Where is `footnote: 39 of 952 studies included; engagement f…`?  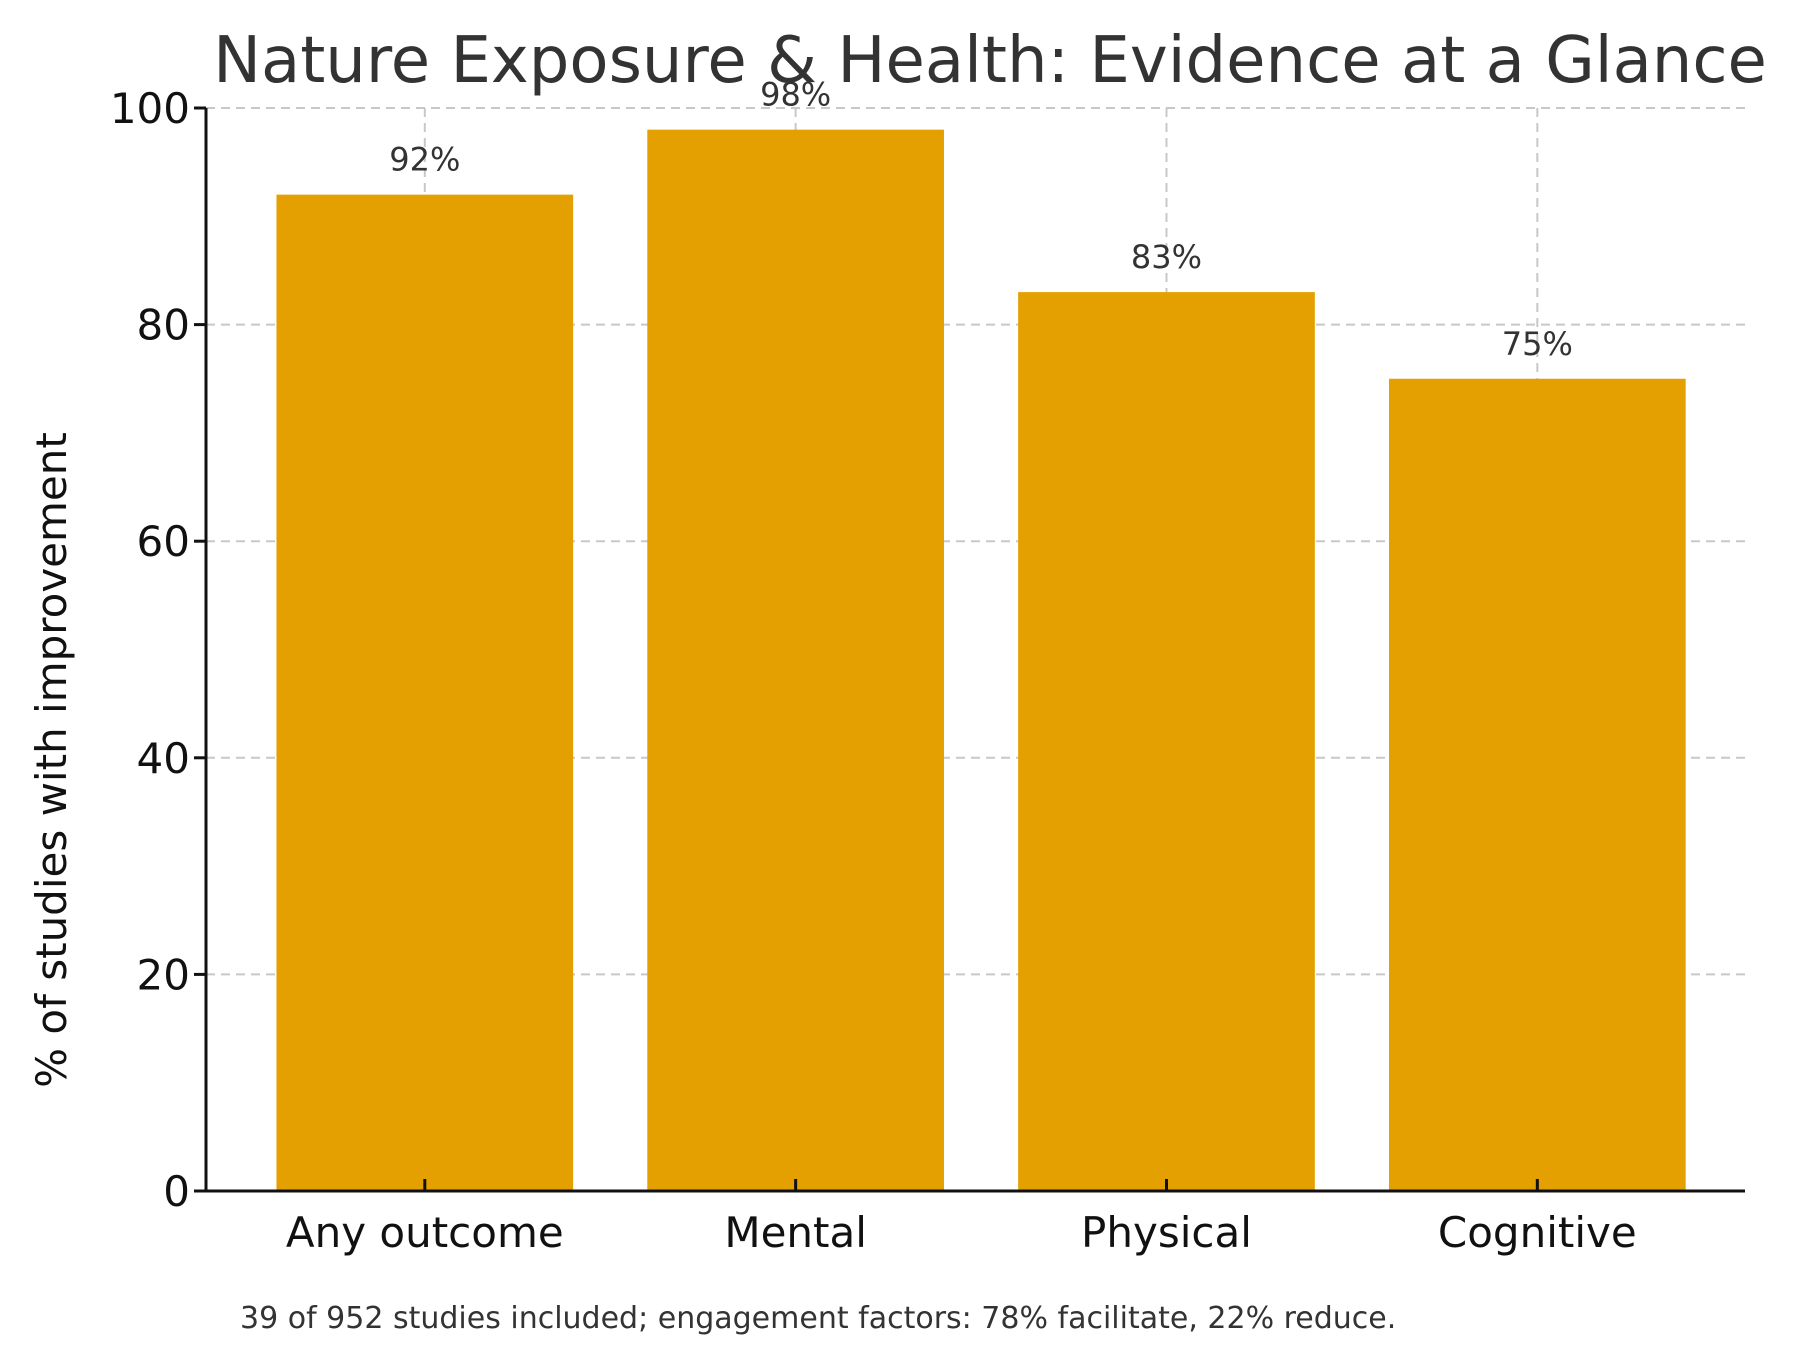 footnote: 39 of 952 studies included; engagement f… is located at coordinates (818, 1318).